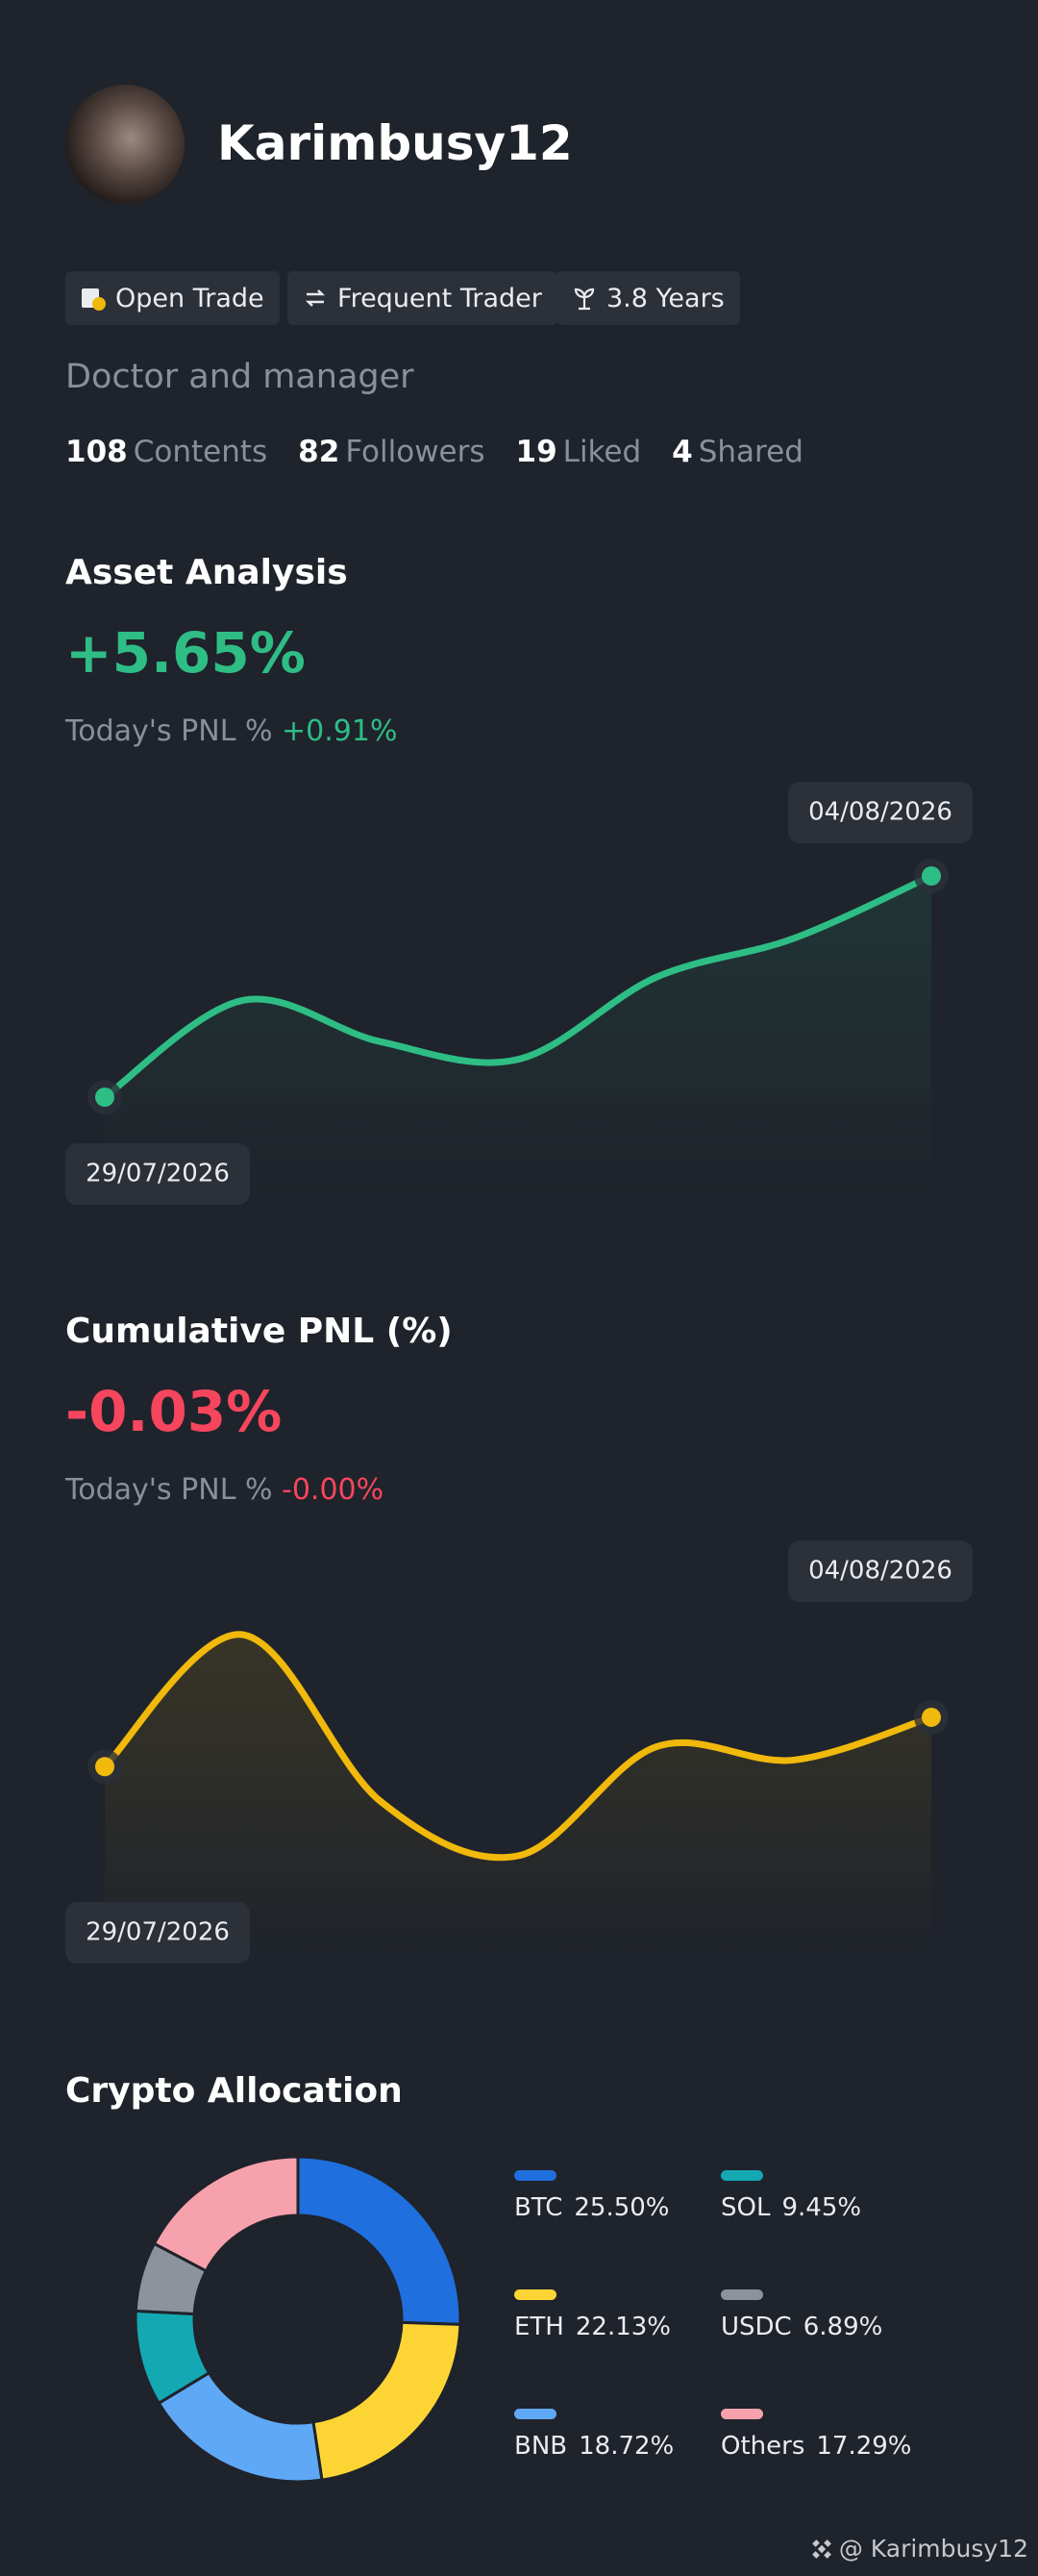 This screenshot has height=2576, width=1038. Describe the element at coordinates (174, 1411) in the screenshot. I see `pnl-value: -0.03%` at that location.